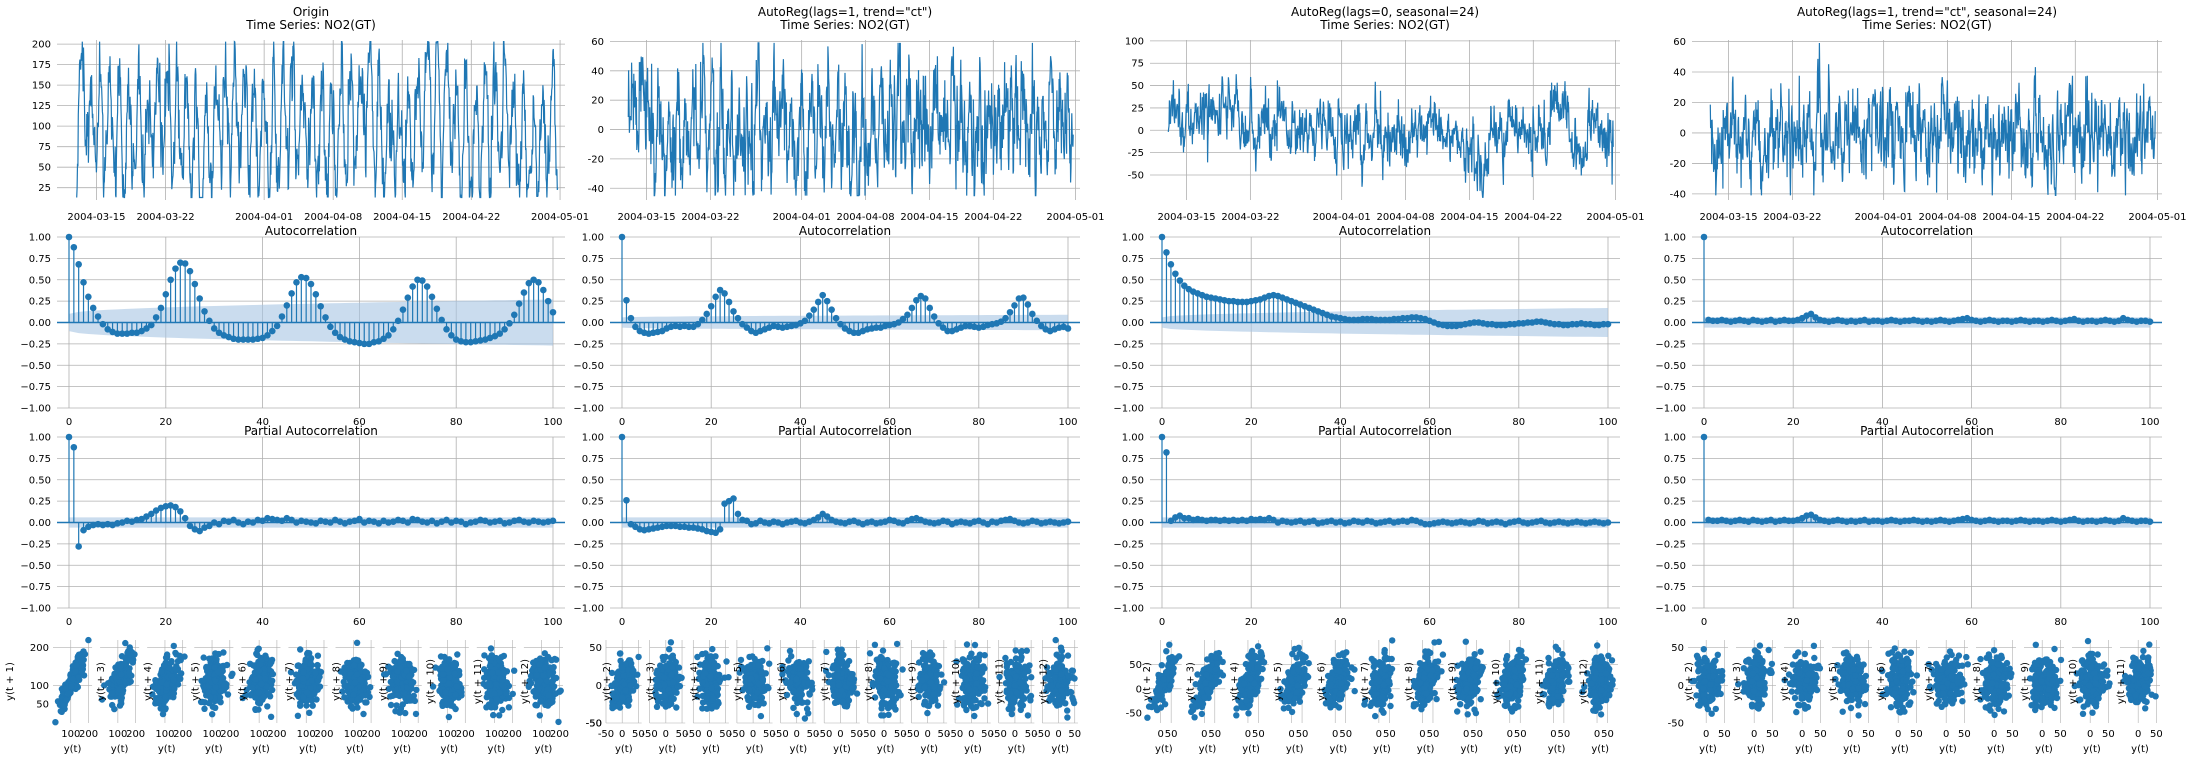 This screenshot has width=2195, height=761. Describe the element at coordinates (1137, 64) in the screenshot. I see `ts-ytick-label: 75` at that location.